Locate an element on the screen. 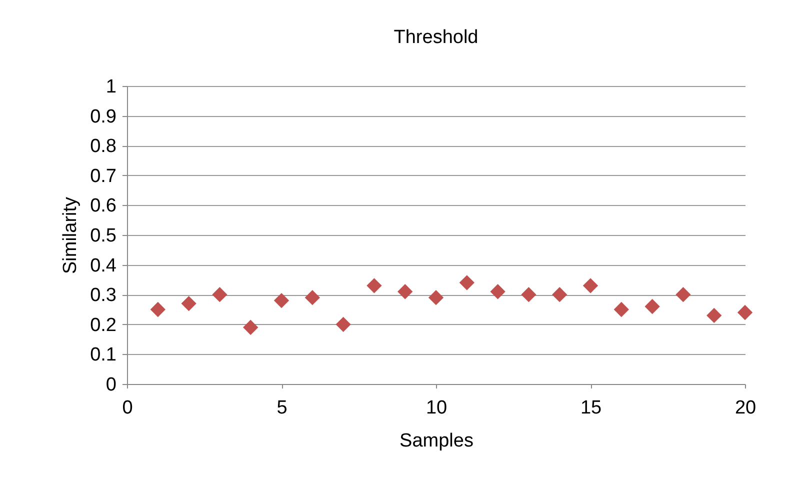 The width and height of the screenshot is (786, 485). y-tick-label: 0.9 is located at coordinates (103, 117).